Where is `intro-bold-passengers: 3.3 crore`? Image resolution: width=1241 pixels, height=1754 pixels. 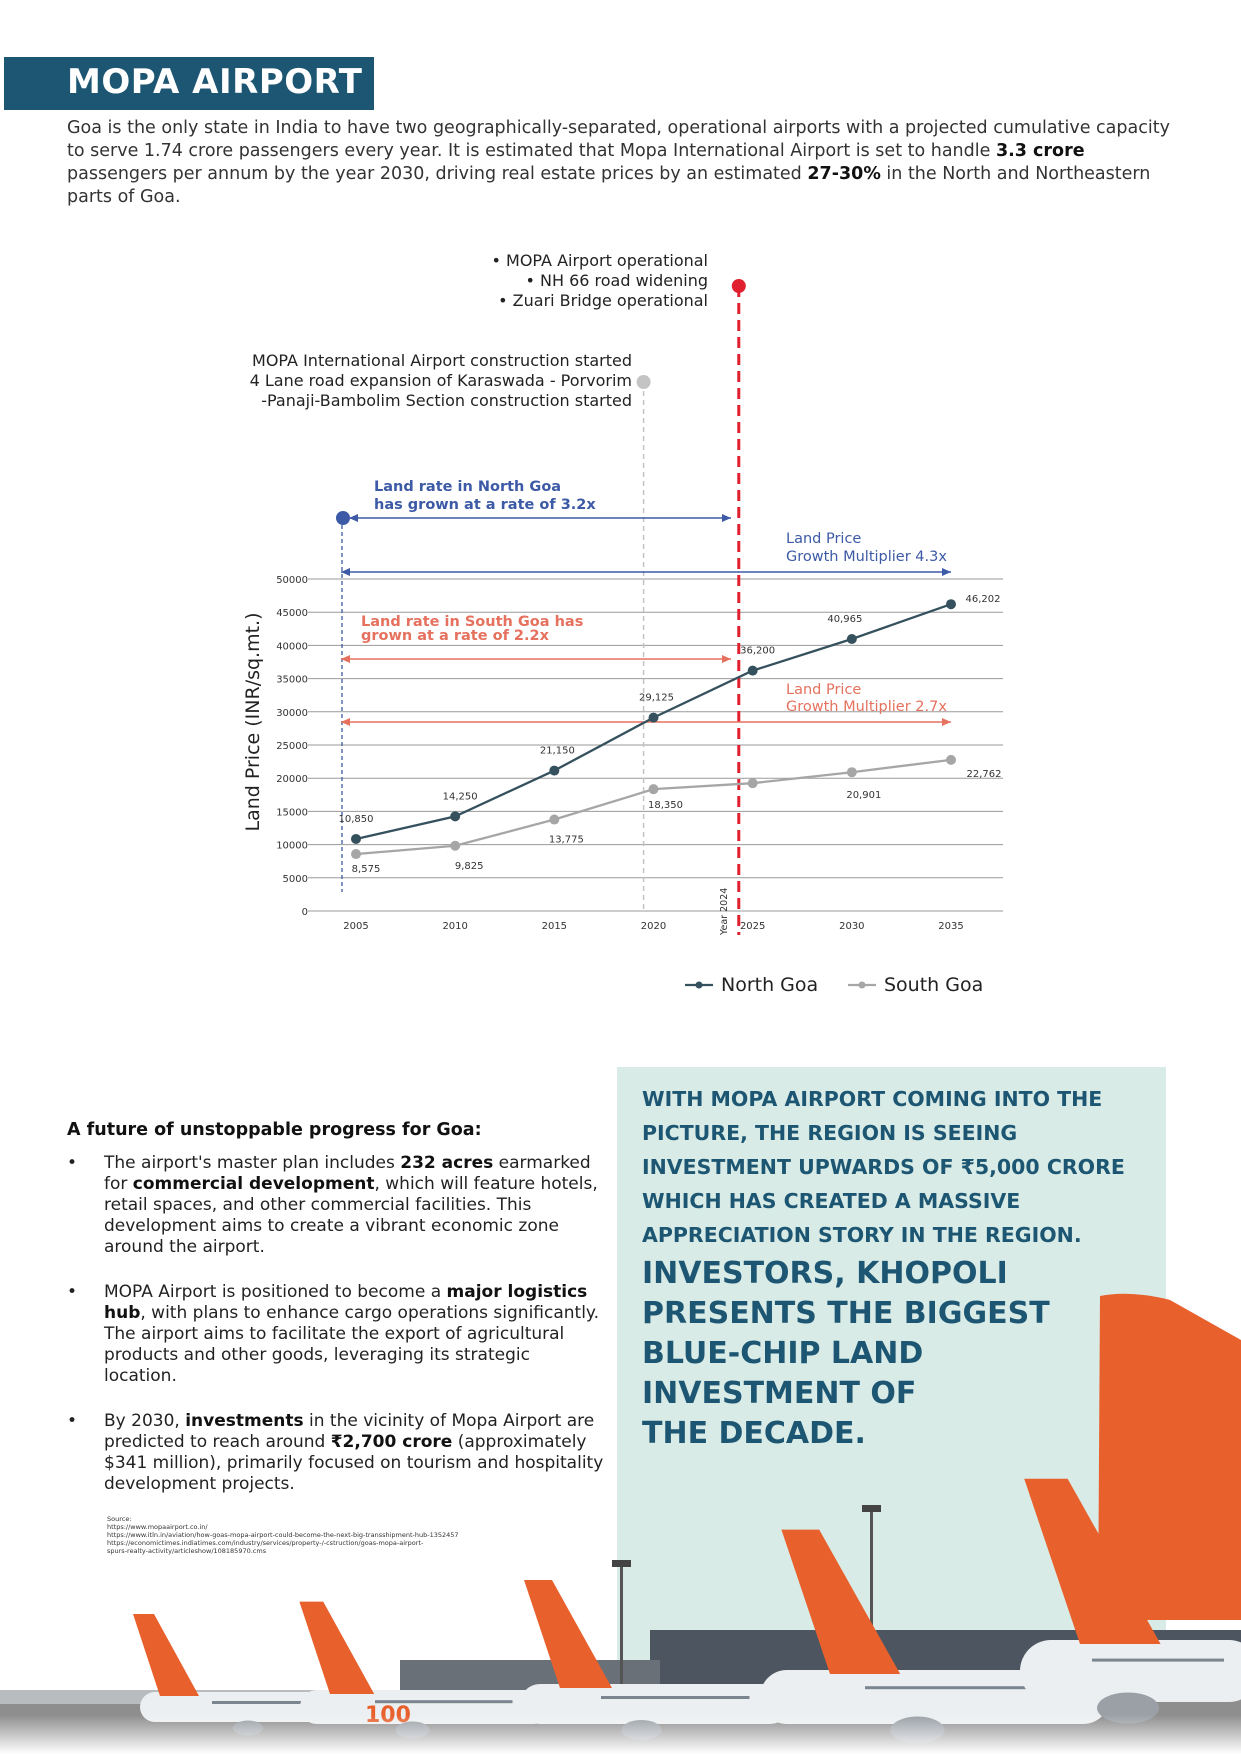
intro-bold-passengers: 3.3 crore is located at coordinates (1040, 151).